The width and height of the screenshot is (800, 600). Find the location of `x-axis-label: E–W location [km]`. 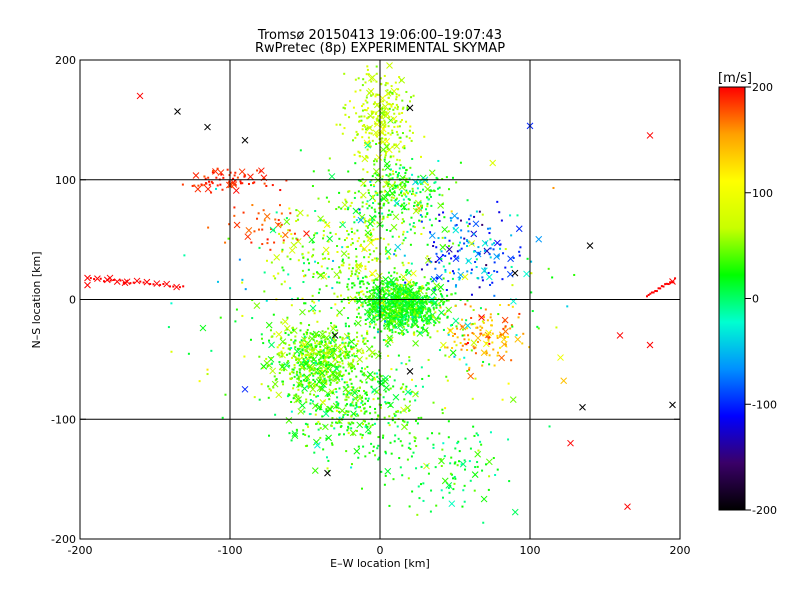

x-axis-label: E–W location [km] is located at coordinates (380, 563).